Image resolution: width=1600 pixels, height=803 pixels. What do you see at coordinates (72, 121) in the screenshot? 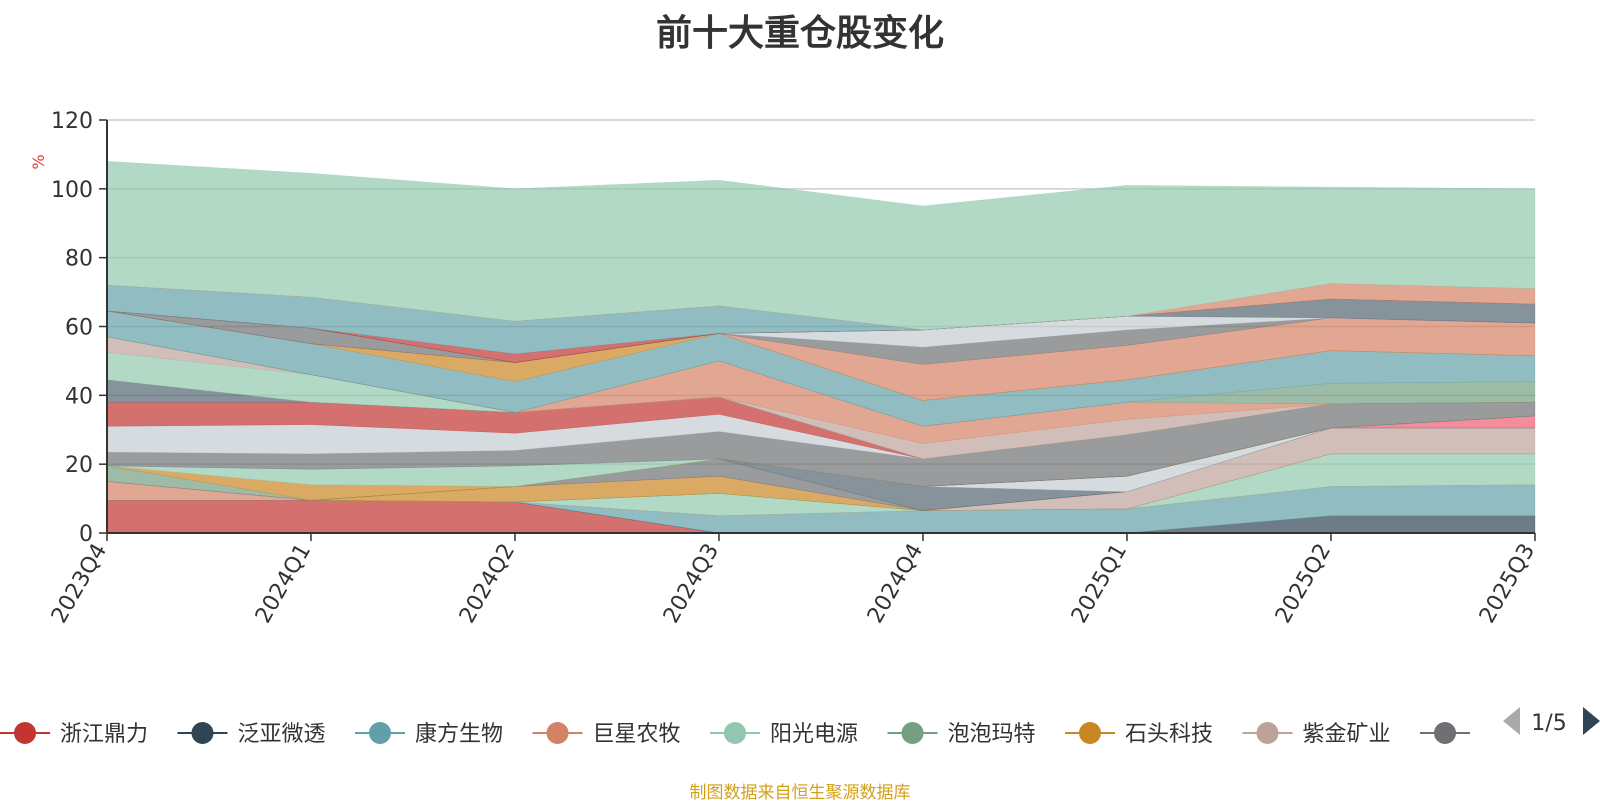
I see `y-tick-label: 120` at bounding box center [72, 121].